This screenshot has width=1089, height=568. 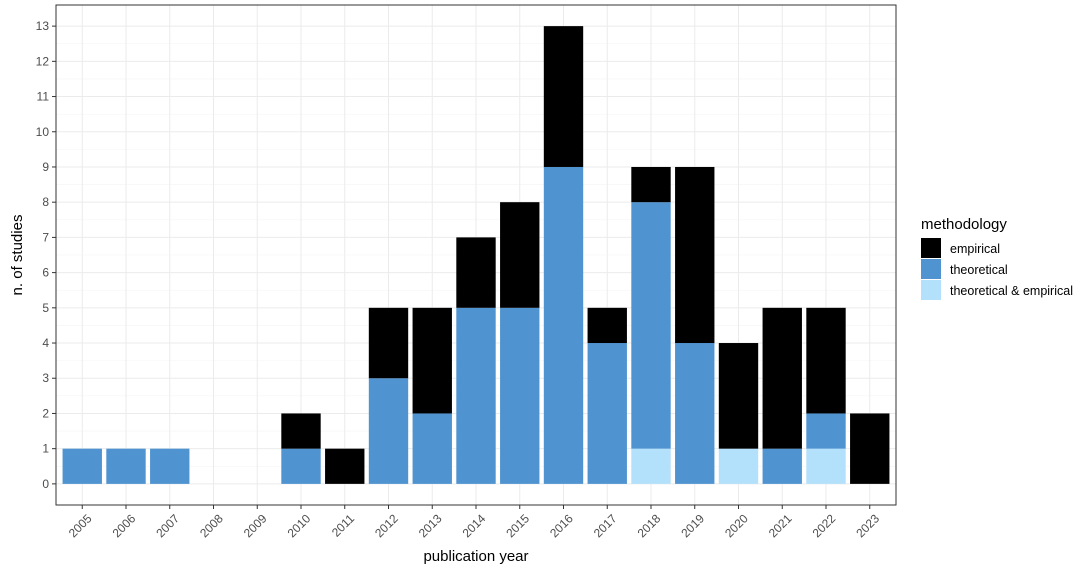 I want to click on y-tick-label: 12, so click(x=43, y=61).